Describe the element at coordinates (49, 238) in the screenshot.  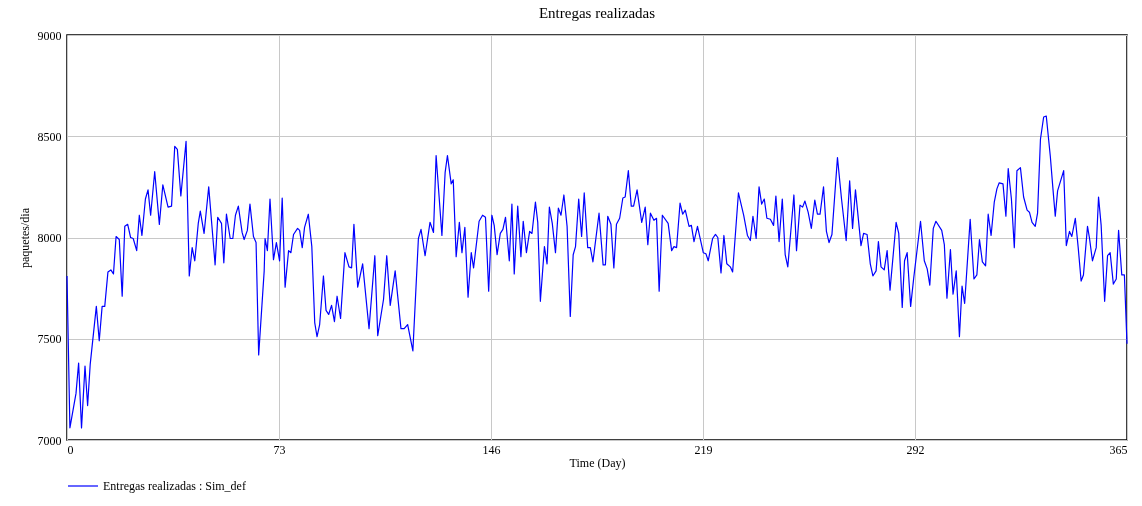
I see `y-tick-label: 8000` at that location.